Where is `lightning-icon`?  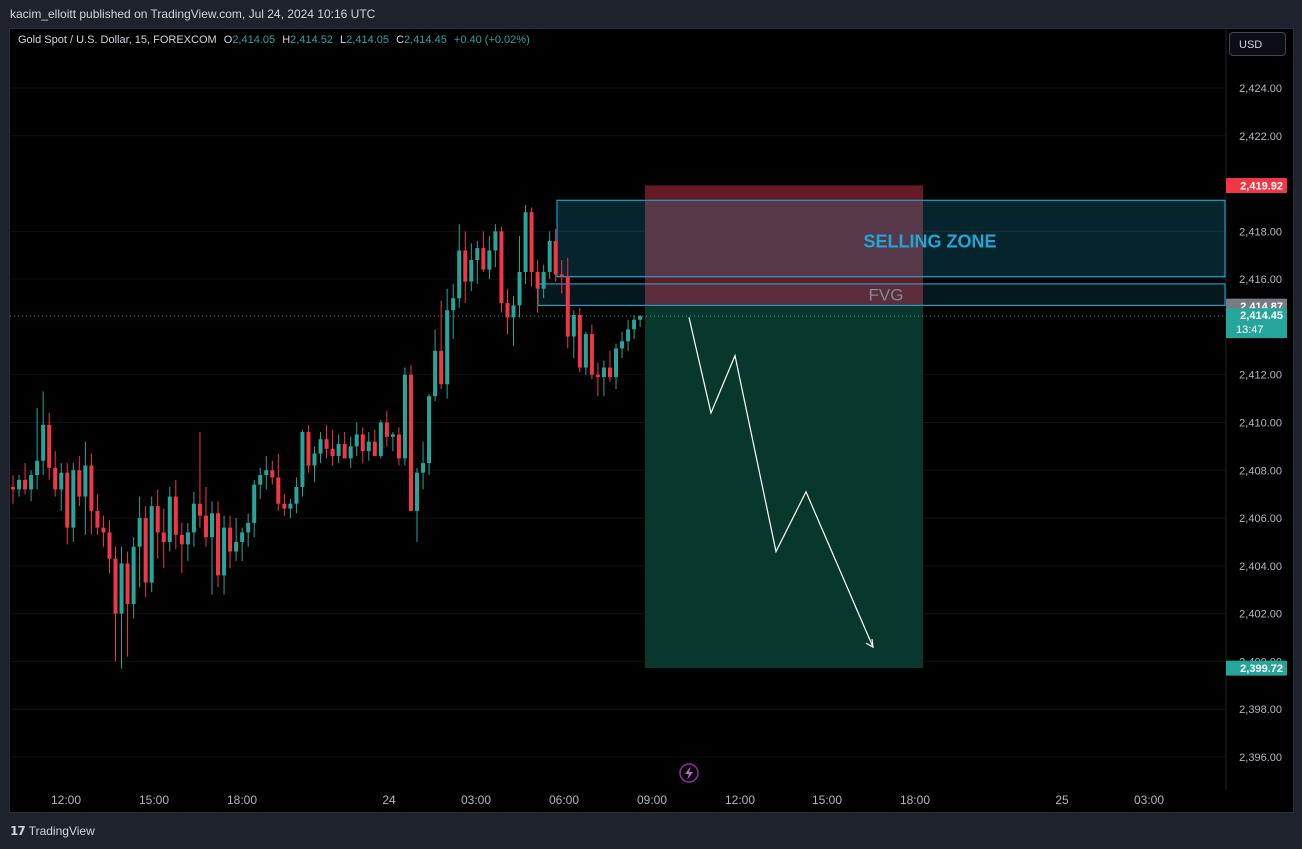 lightning-icon is located at coordinates (689, 773).